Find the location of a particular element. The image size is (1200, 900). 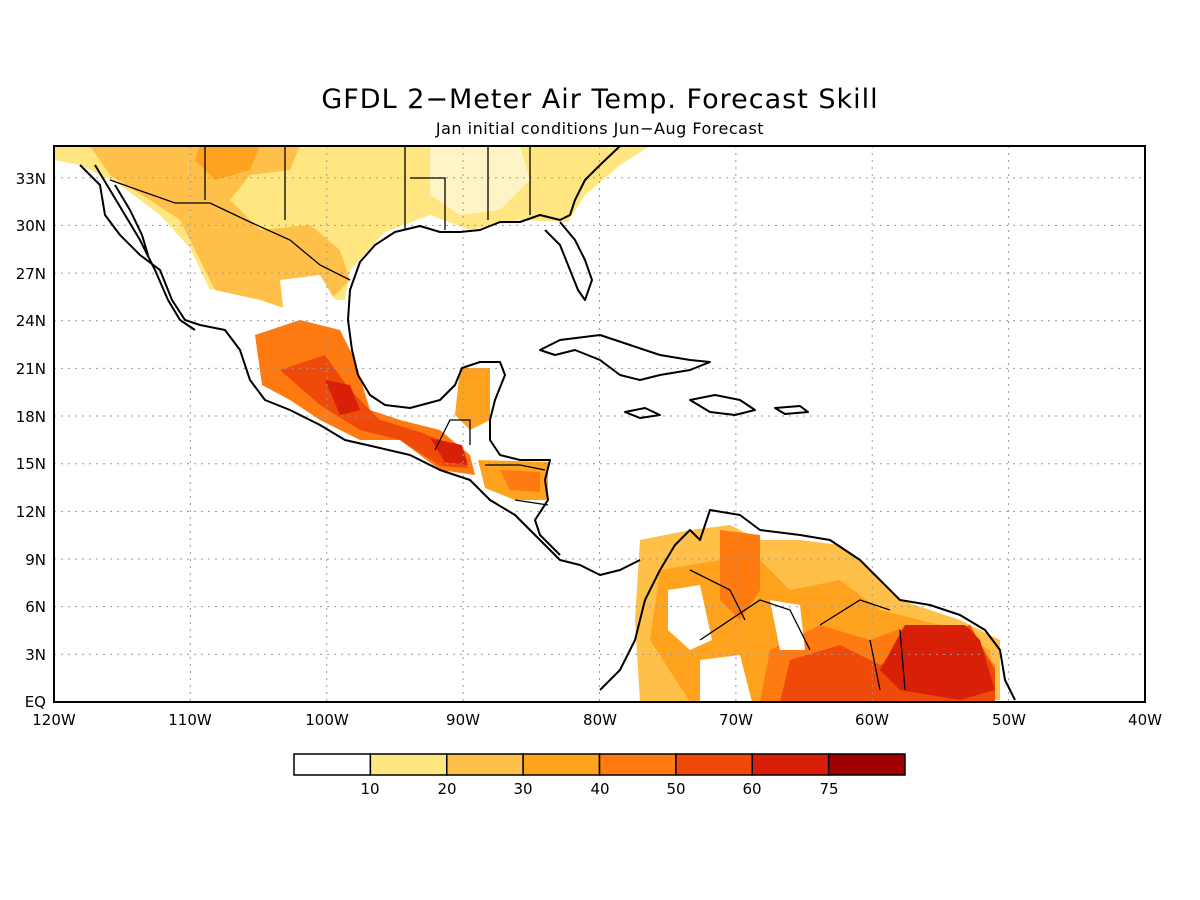

y-tick-33n: 33N is located at coordinates (31, 179).